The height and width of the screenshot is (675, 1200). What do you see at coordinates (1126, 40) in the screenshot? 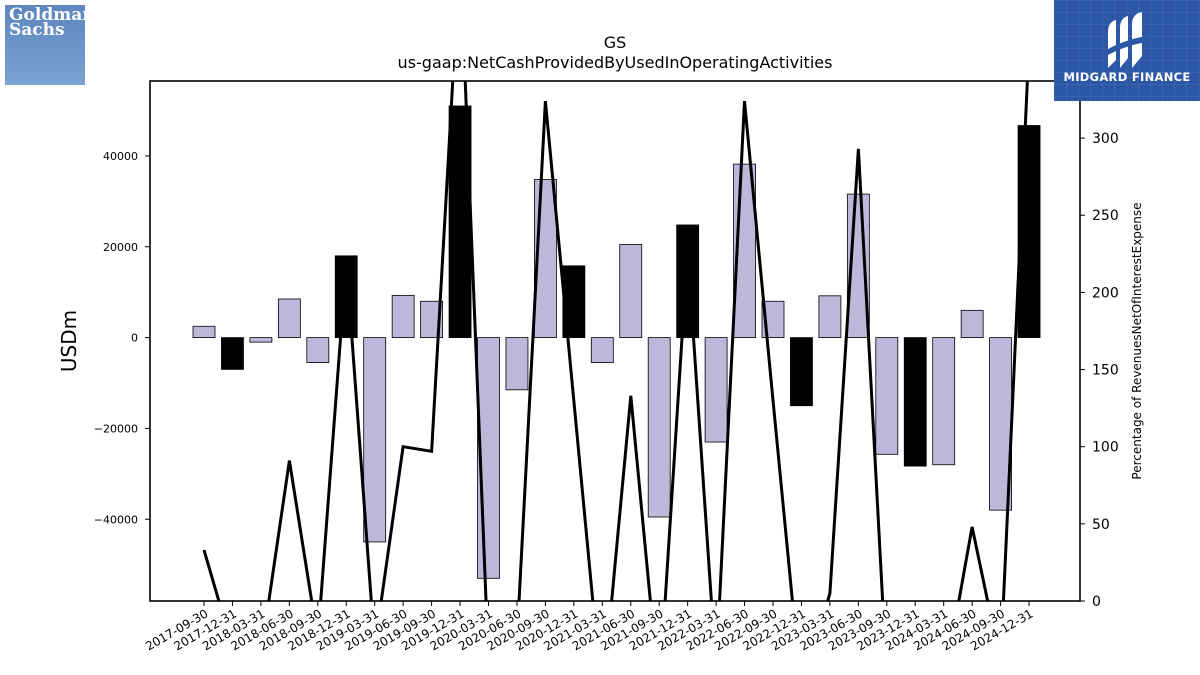
I see `midgard-emblem-icon` at bounding box center [1126, 40].